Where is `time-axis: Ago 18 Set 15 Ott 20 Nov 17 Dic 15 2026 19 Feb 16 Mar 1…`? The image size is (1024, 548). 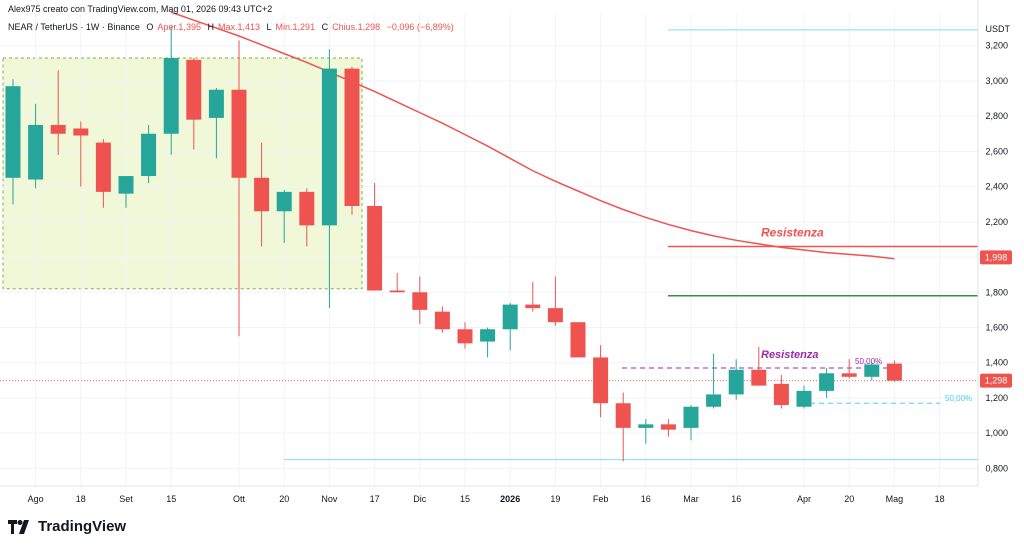 time-axis: Ago 18 Set 15 Ott 20 Nov 17 Dic 15 2026 19 Feb 16 Mar 1… is located at coordinates (489, 494).